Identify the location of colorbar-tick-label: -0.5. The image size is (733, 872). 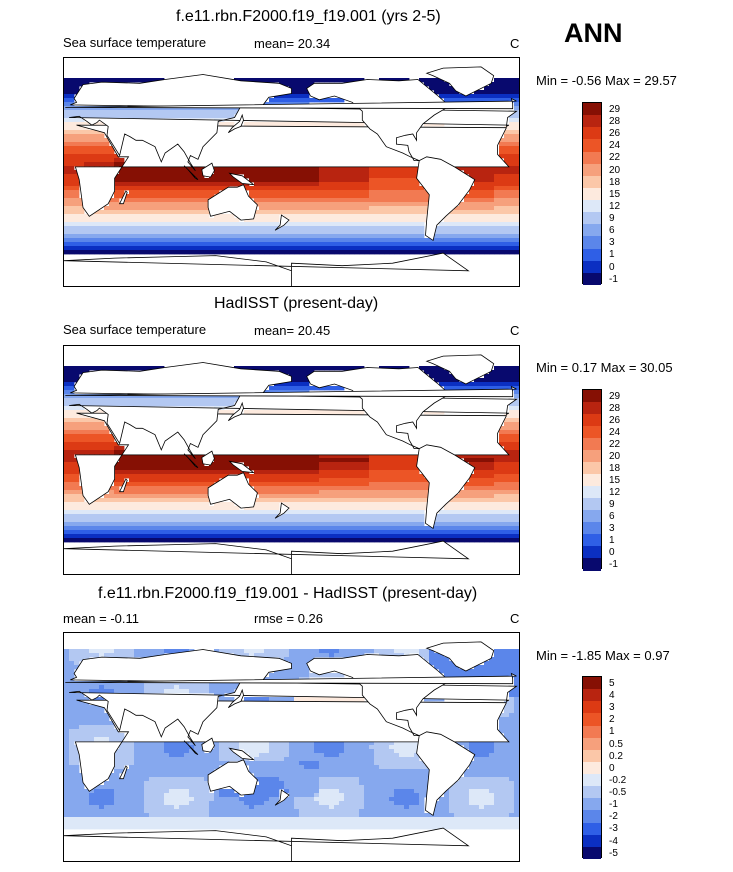
(618, 793).